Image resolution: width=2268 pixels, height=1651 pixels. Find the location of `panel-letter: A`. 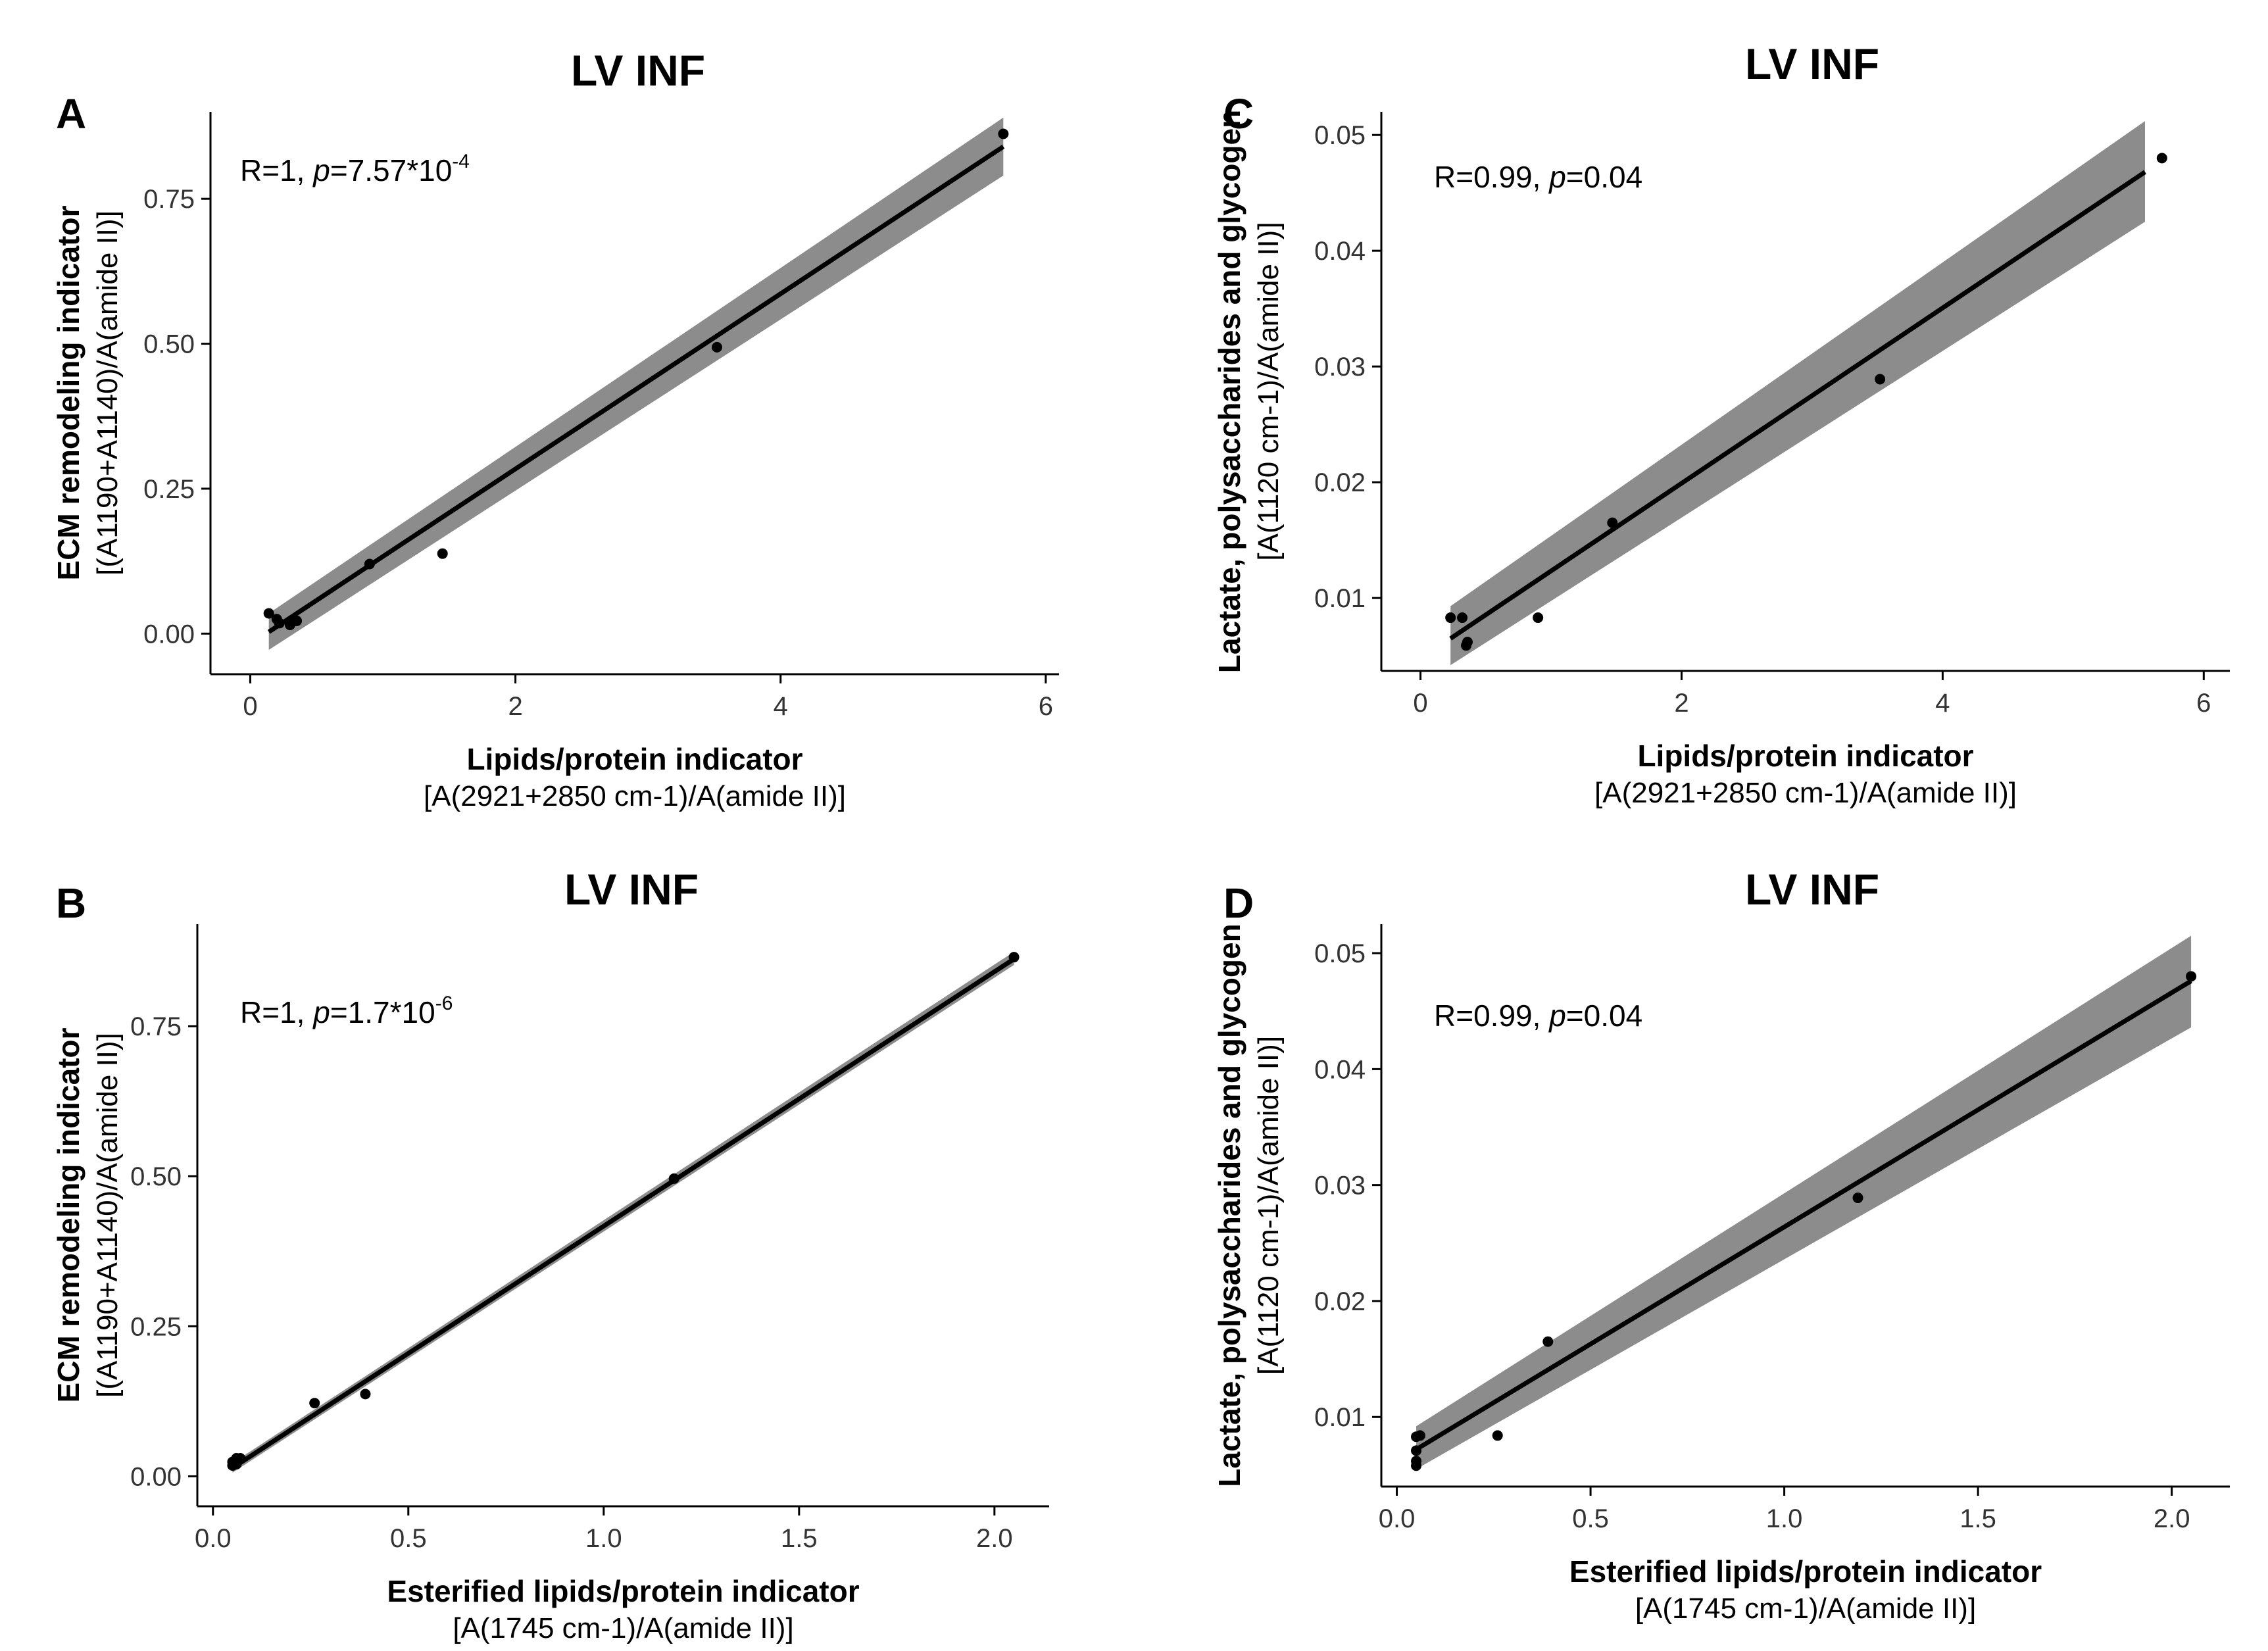

panel-letter: A is located at coordinates (71, 114).